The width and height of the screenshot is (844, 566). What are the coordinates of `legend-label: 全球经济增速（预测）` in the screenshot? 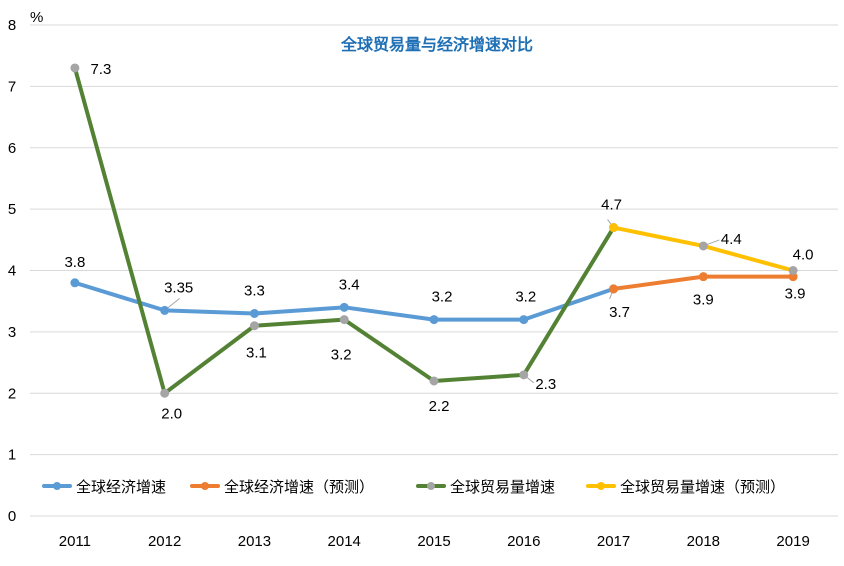 It's located at (299, 487).